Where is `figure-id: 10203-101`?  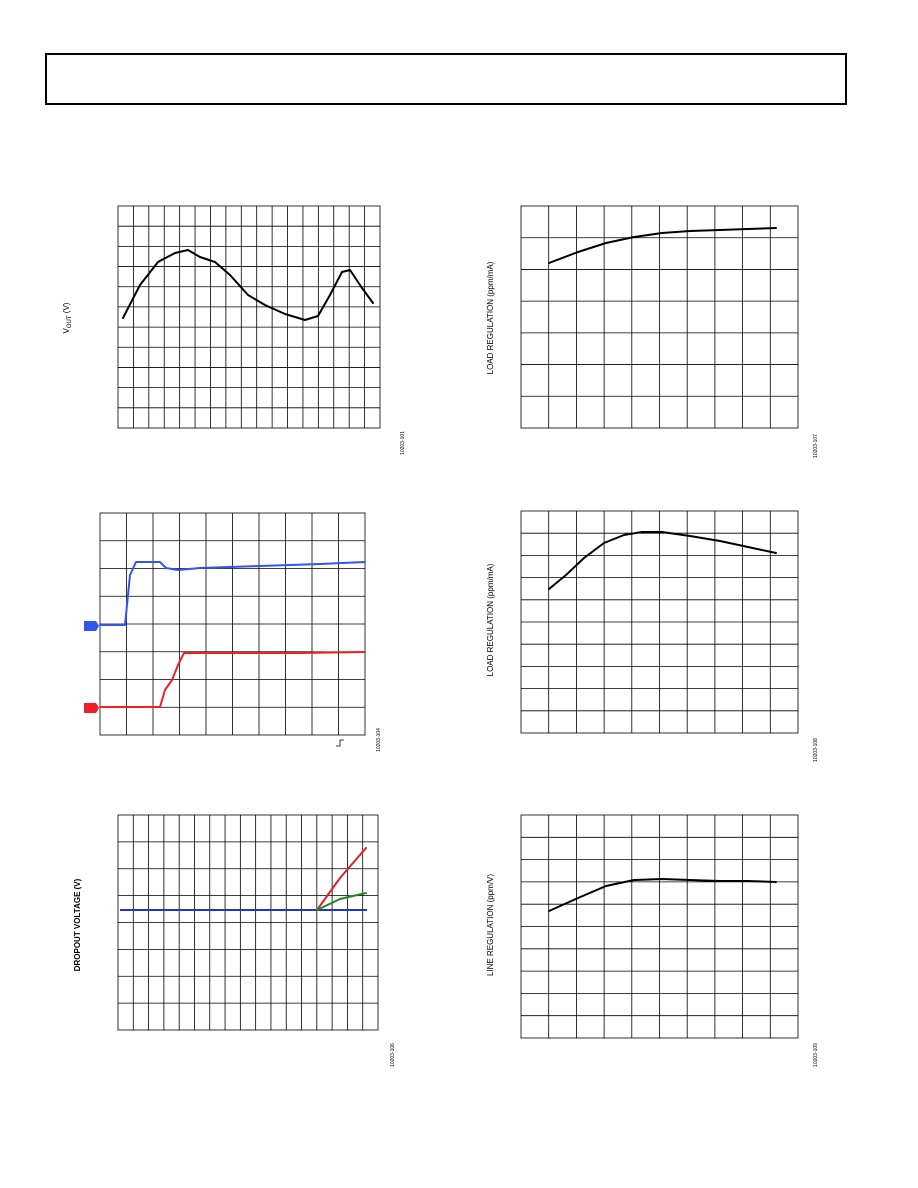 figure-id: 10203-101 is located at coordinates (403, 443).